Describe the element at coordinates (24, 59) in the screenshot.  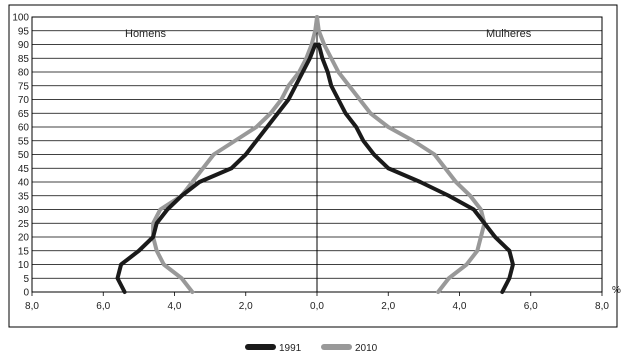
I see `y-tick-label: 85` at that location.